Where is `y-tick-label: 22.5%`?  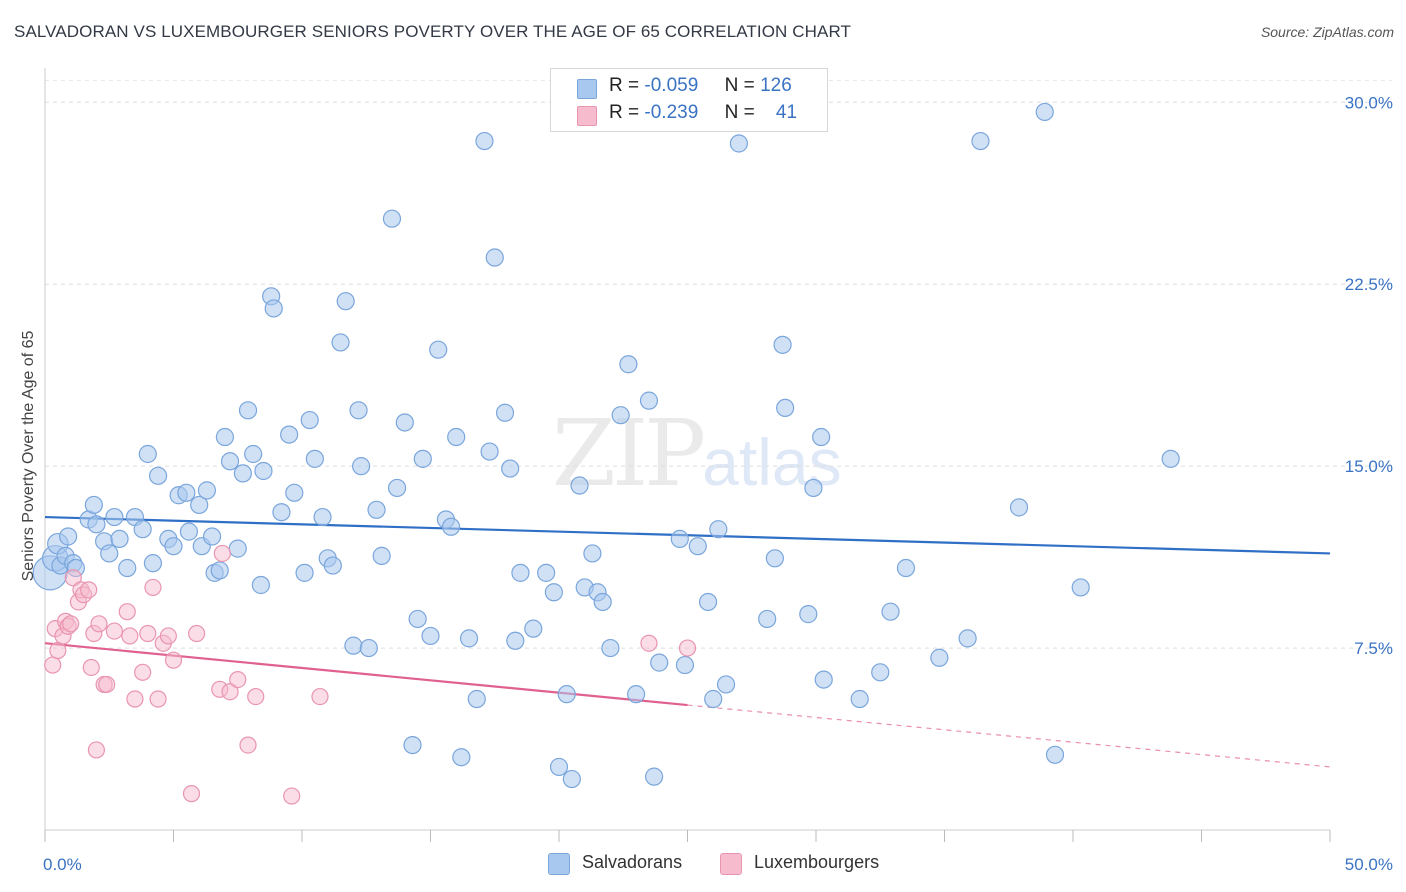
y-tick-label: 22.5% is located at coordinates (1369, 284).